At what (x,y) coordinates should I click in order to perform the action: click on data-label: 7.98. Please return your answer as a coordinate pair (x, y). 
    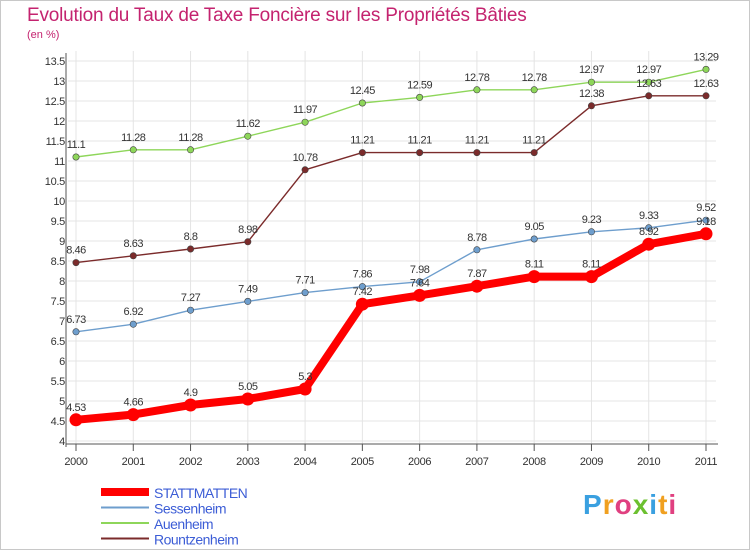
    Looking at the image, I should click on (420, 270).